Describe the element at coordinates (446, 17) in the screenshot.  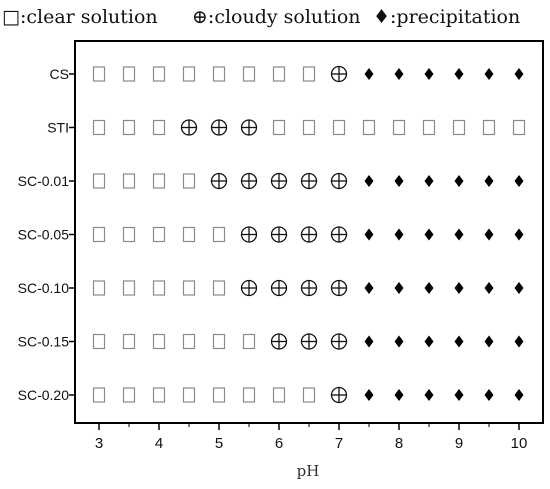
I see `legend-entry-precipitation: ♦:precipitation` at that location.